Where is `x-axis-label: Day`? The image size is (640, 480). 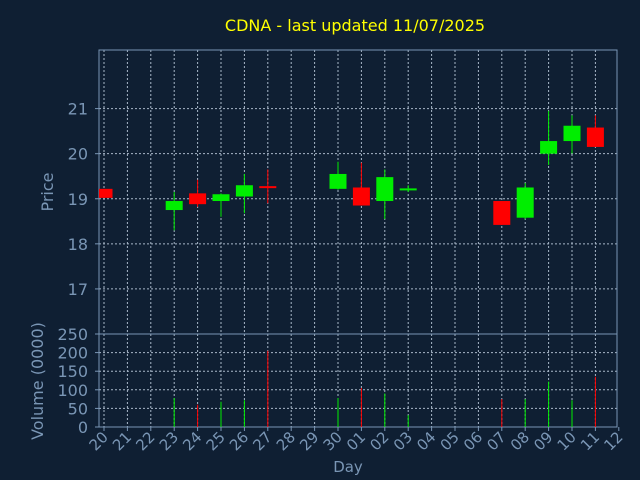
x-axis-label: Day is located at coordinates (348, 467).